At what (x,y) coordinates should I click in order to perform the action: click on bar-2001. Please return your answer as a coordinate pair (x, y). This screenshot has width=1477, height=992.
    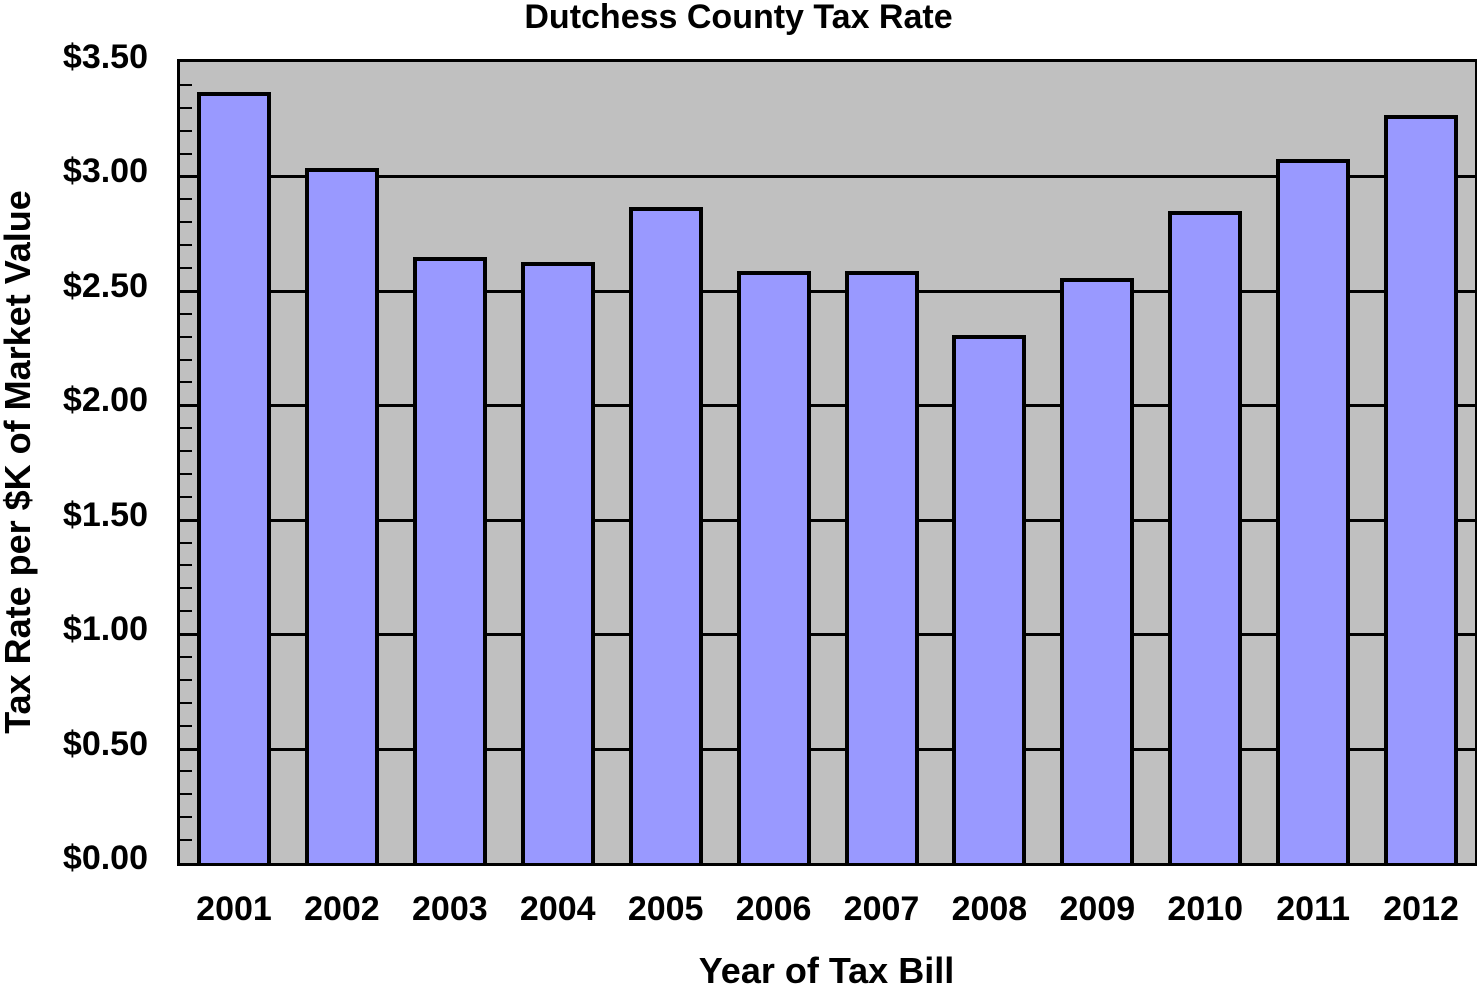
    Looking at the image, I should click on (234, 477).